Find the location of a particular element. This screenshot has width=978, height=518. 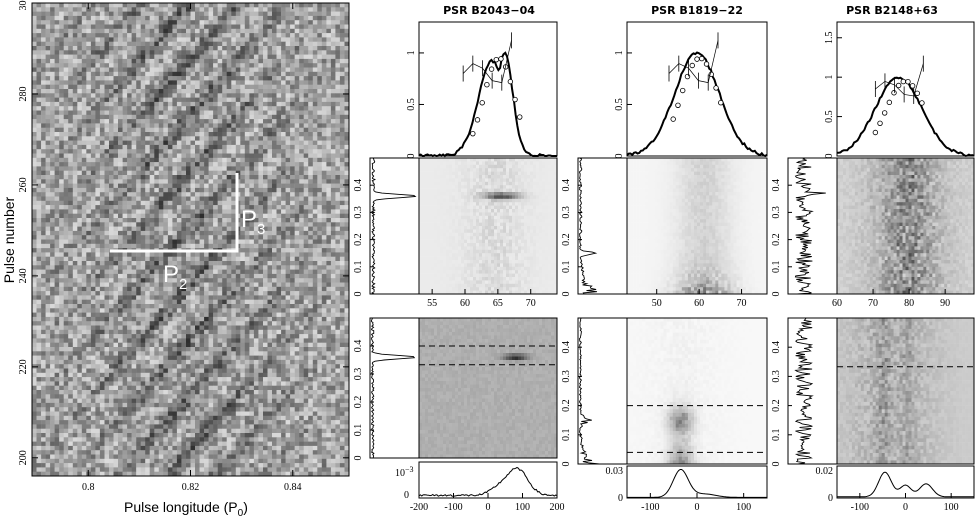

left-xtick-label: 0.8 is located at coordinates (88, 487).